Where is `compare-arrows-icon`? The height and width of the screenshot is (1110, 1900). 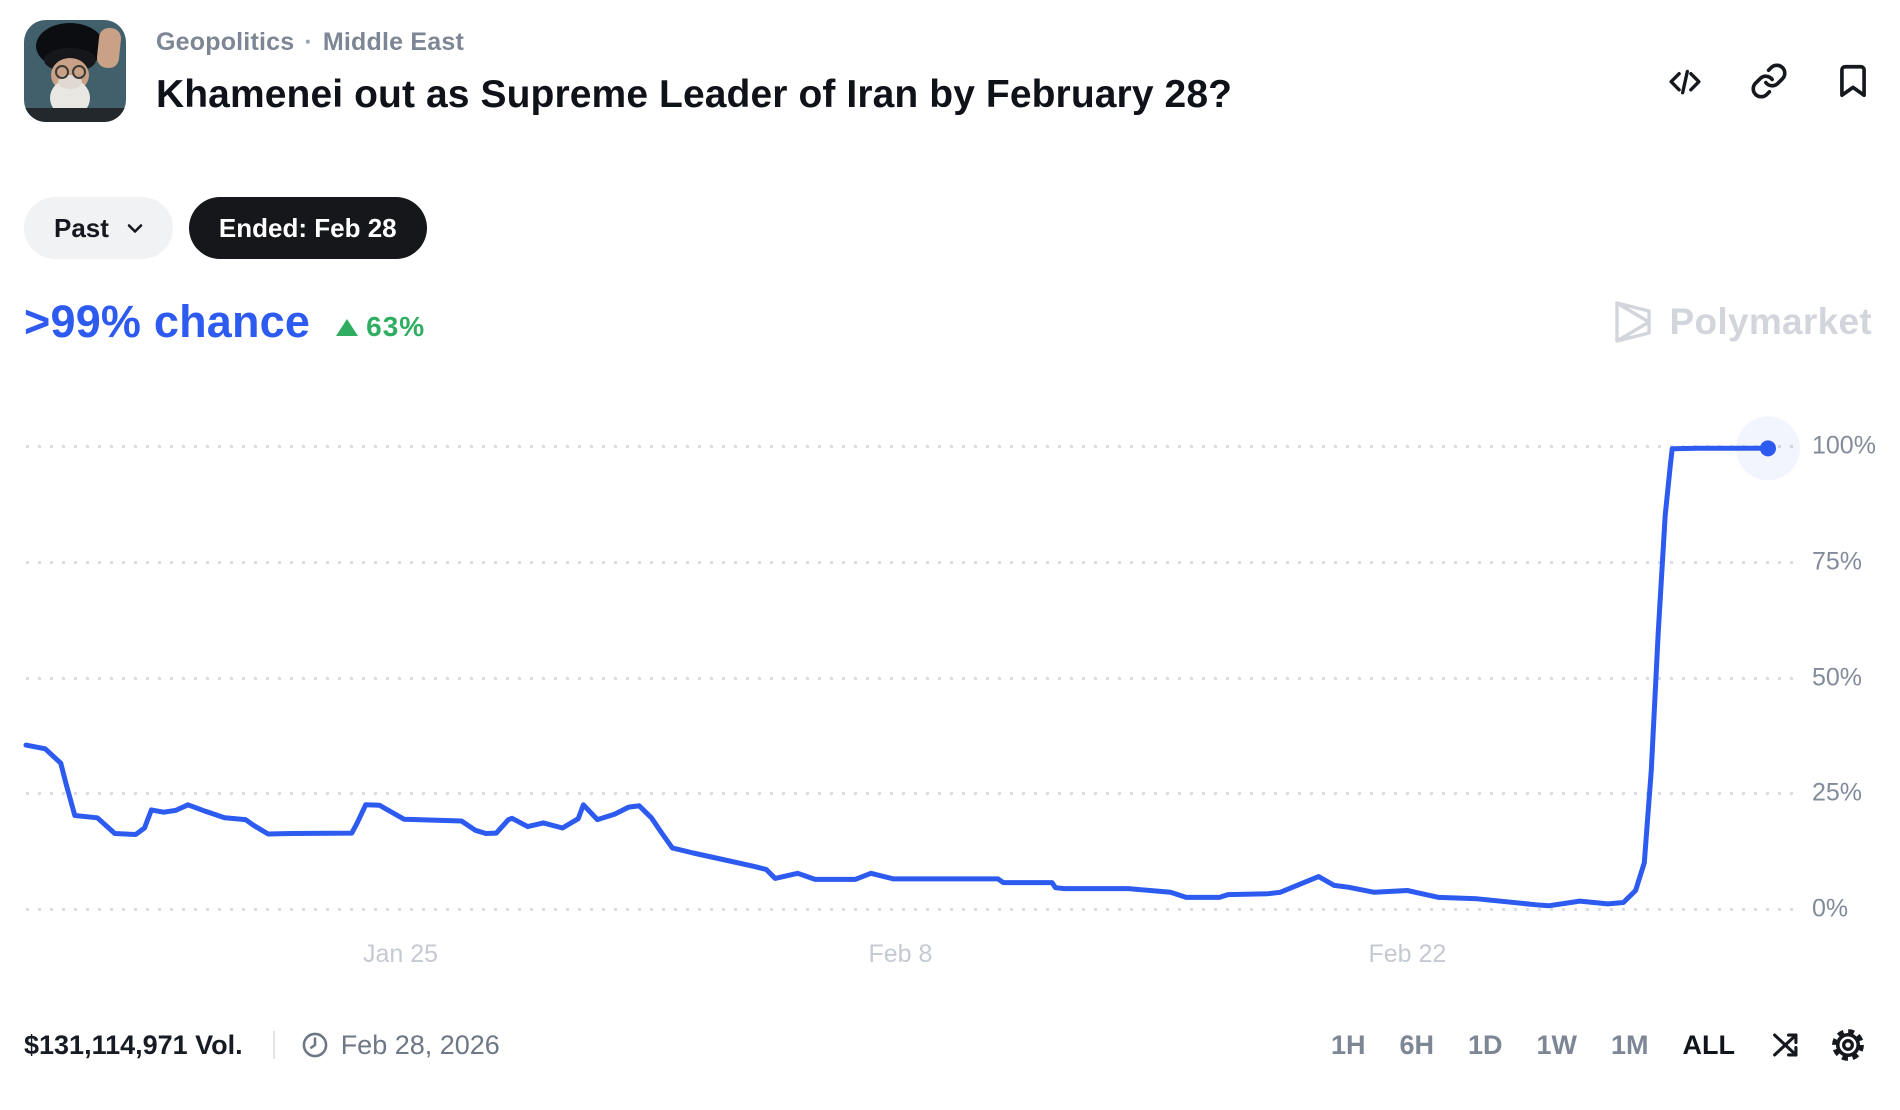 compare-arrows-icon is located at coordinates (1785, 1045).